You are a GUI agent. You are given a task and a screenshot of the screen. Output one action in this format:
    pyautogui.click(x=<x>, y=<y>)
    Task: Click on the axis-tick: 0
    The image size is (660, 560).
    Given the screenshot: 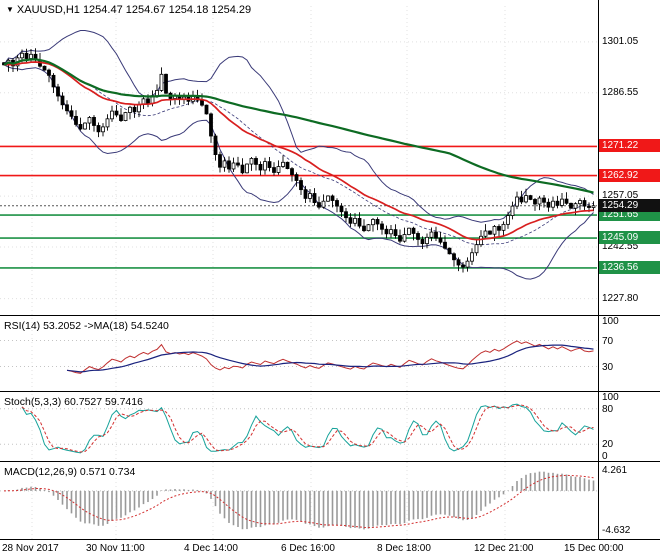 What is the action you would take?
    pyautogui.click(x=605, y=456)
    